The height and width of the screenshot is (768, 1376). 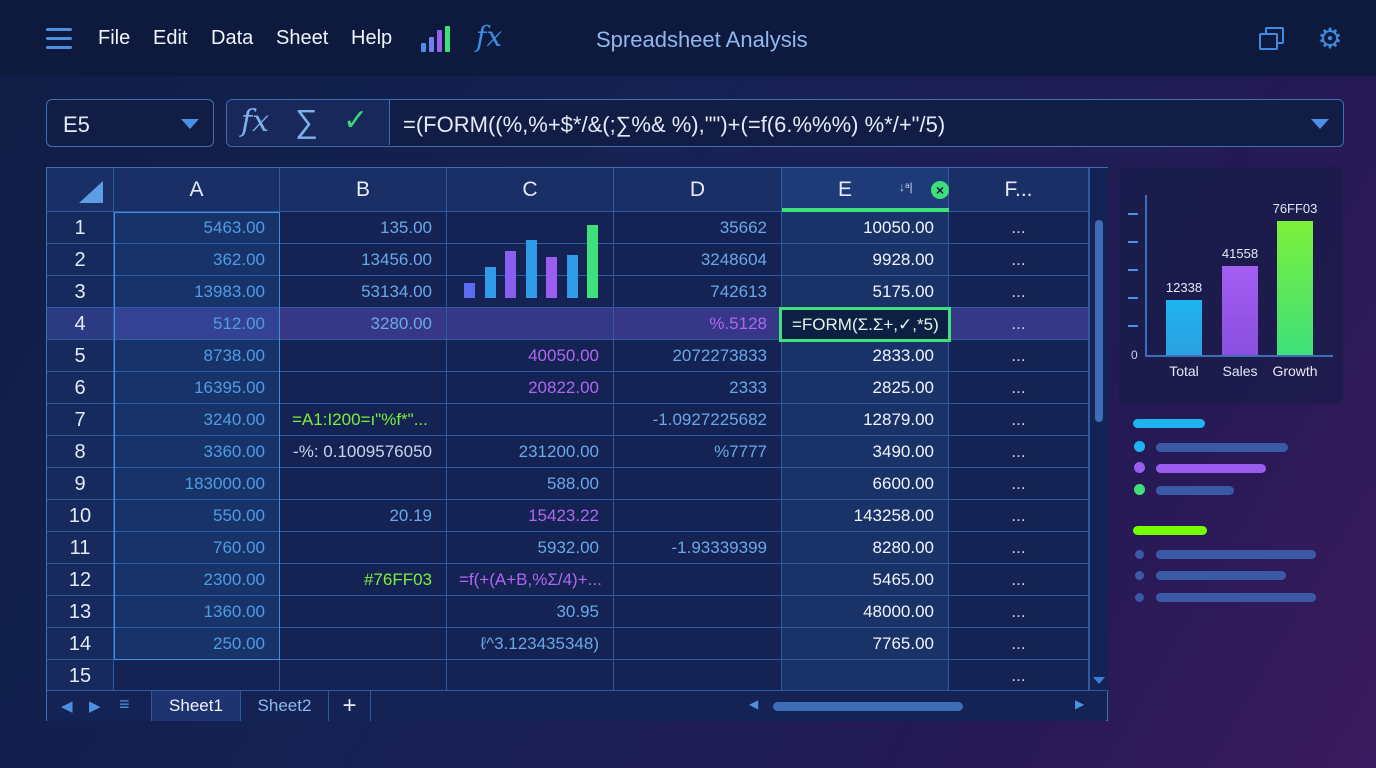 I want to click on cell-d15, so click(x=698, y=676).